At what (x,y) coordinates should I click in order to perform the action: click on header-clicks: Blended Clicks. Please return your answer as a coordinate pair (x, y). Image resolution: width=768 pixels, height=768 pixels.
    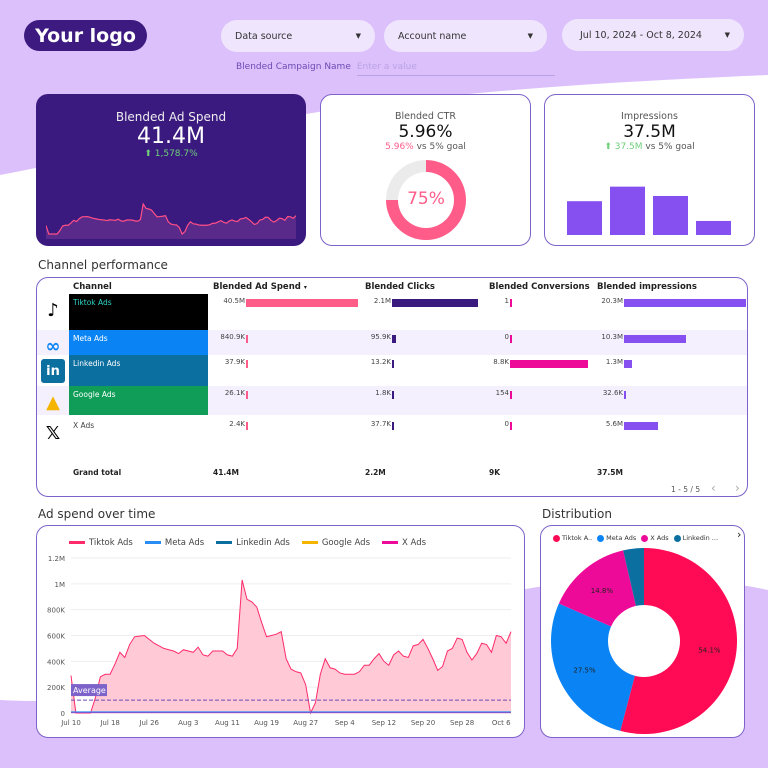
    Looking at the image, I should click on (400, 287).